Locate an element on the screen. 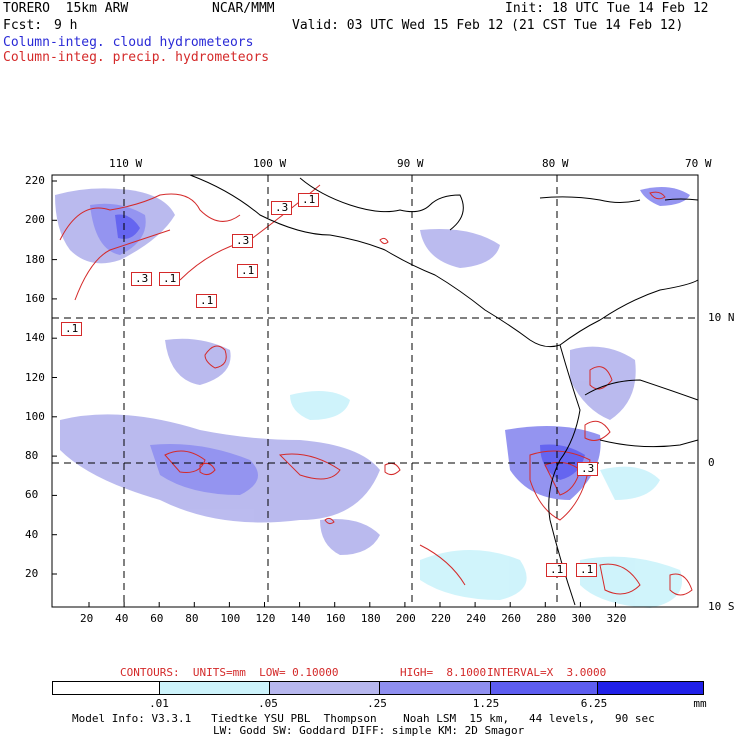 The width and height of the screenshot is (740, 740). colorbar-label: .25 is located at coordinates (377, 703).